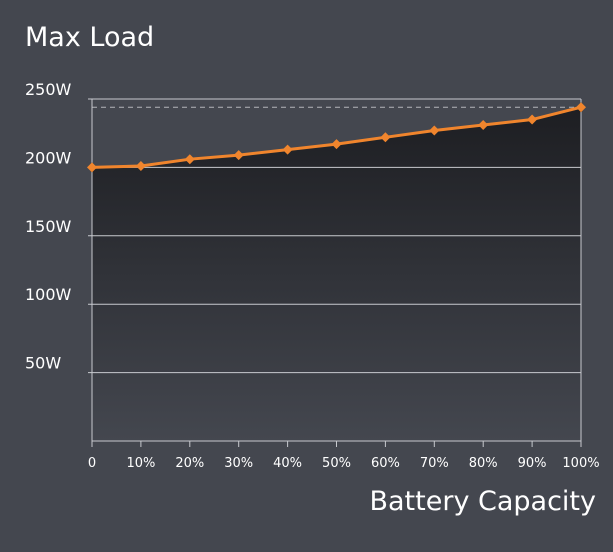  What do you see at coordinates (92, 463) in the screenshot?
I see `x-tick-label: 0` at bounding box center [92, 463].